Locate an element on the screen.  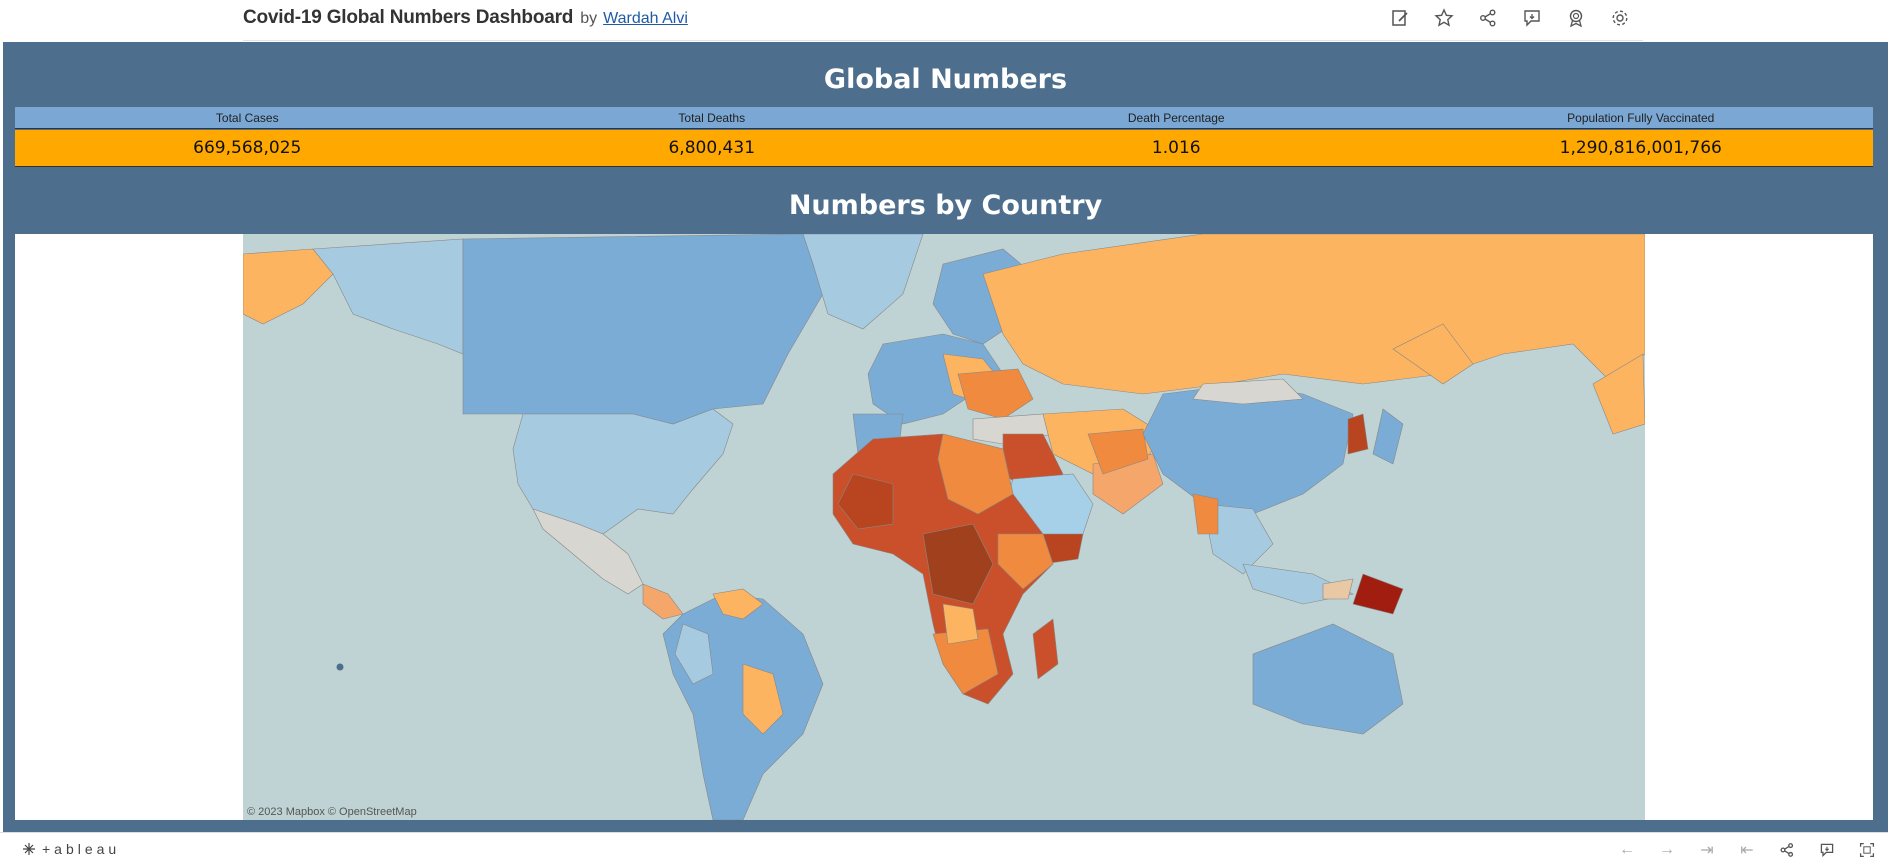
global-numbers-title: Global Numbers is located at coordinates (945, 79).